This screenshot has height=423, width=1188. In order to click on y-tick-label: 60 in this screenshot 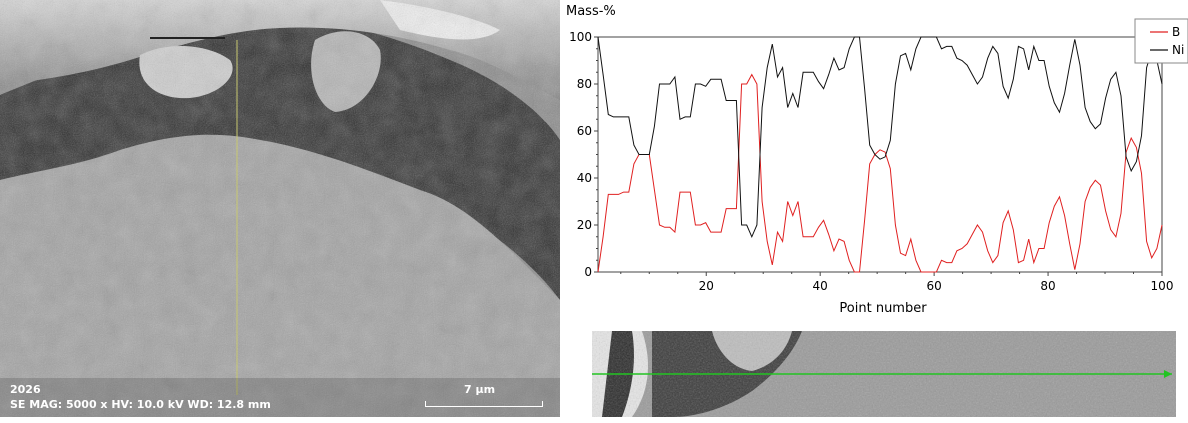, I will do `click(584, 131)`.